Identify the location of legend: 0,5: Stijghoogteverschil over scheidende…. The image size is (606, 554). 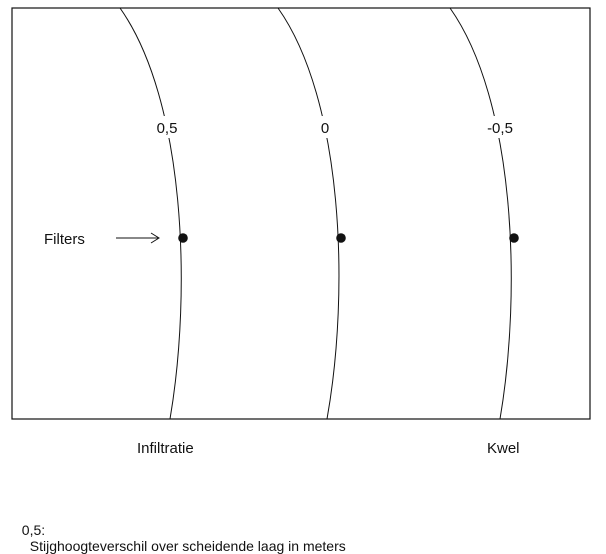
(180, 530).